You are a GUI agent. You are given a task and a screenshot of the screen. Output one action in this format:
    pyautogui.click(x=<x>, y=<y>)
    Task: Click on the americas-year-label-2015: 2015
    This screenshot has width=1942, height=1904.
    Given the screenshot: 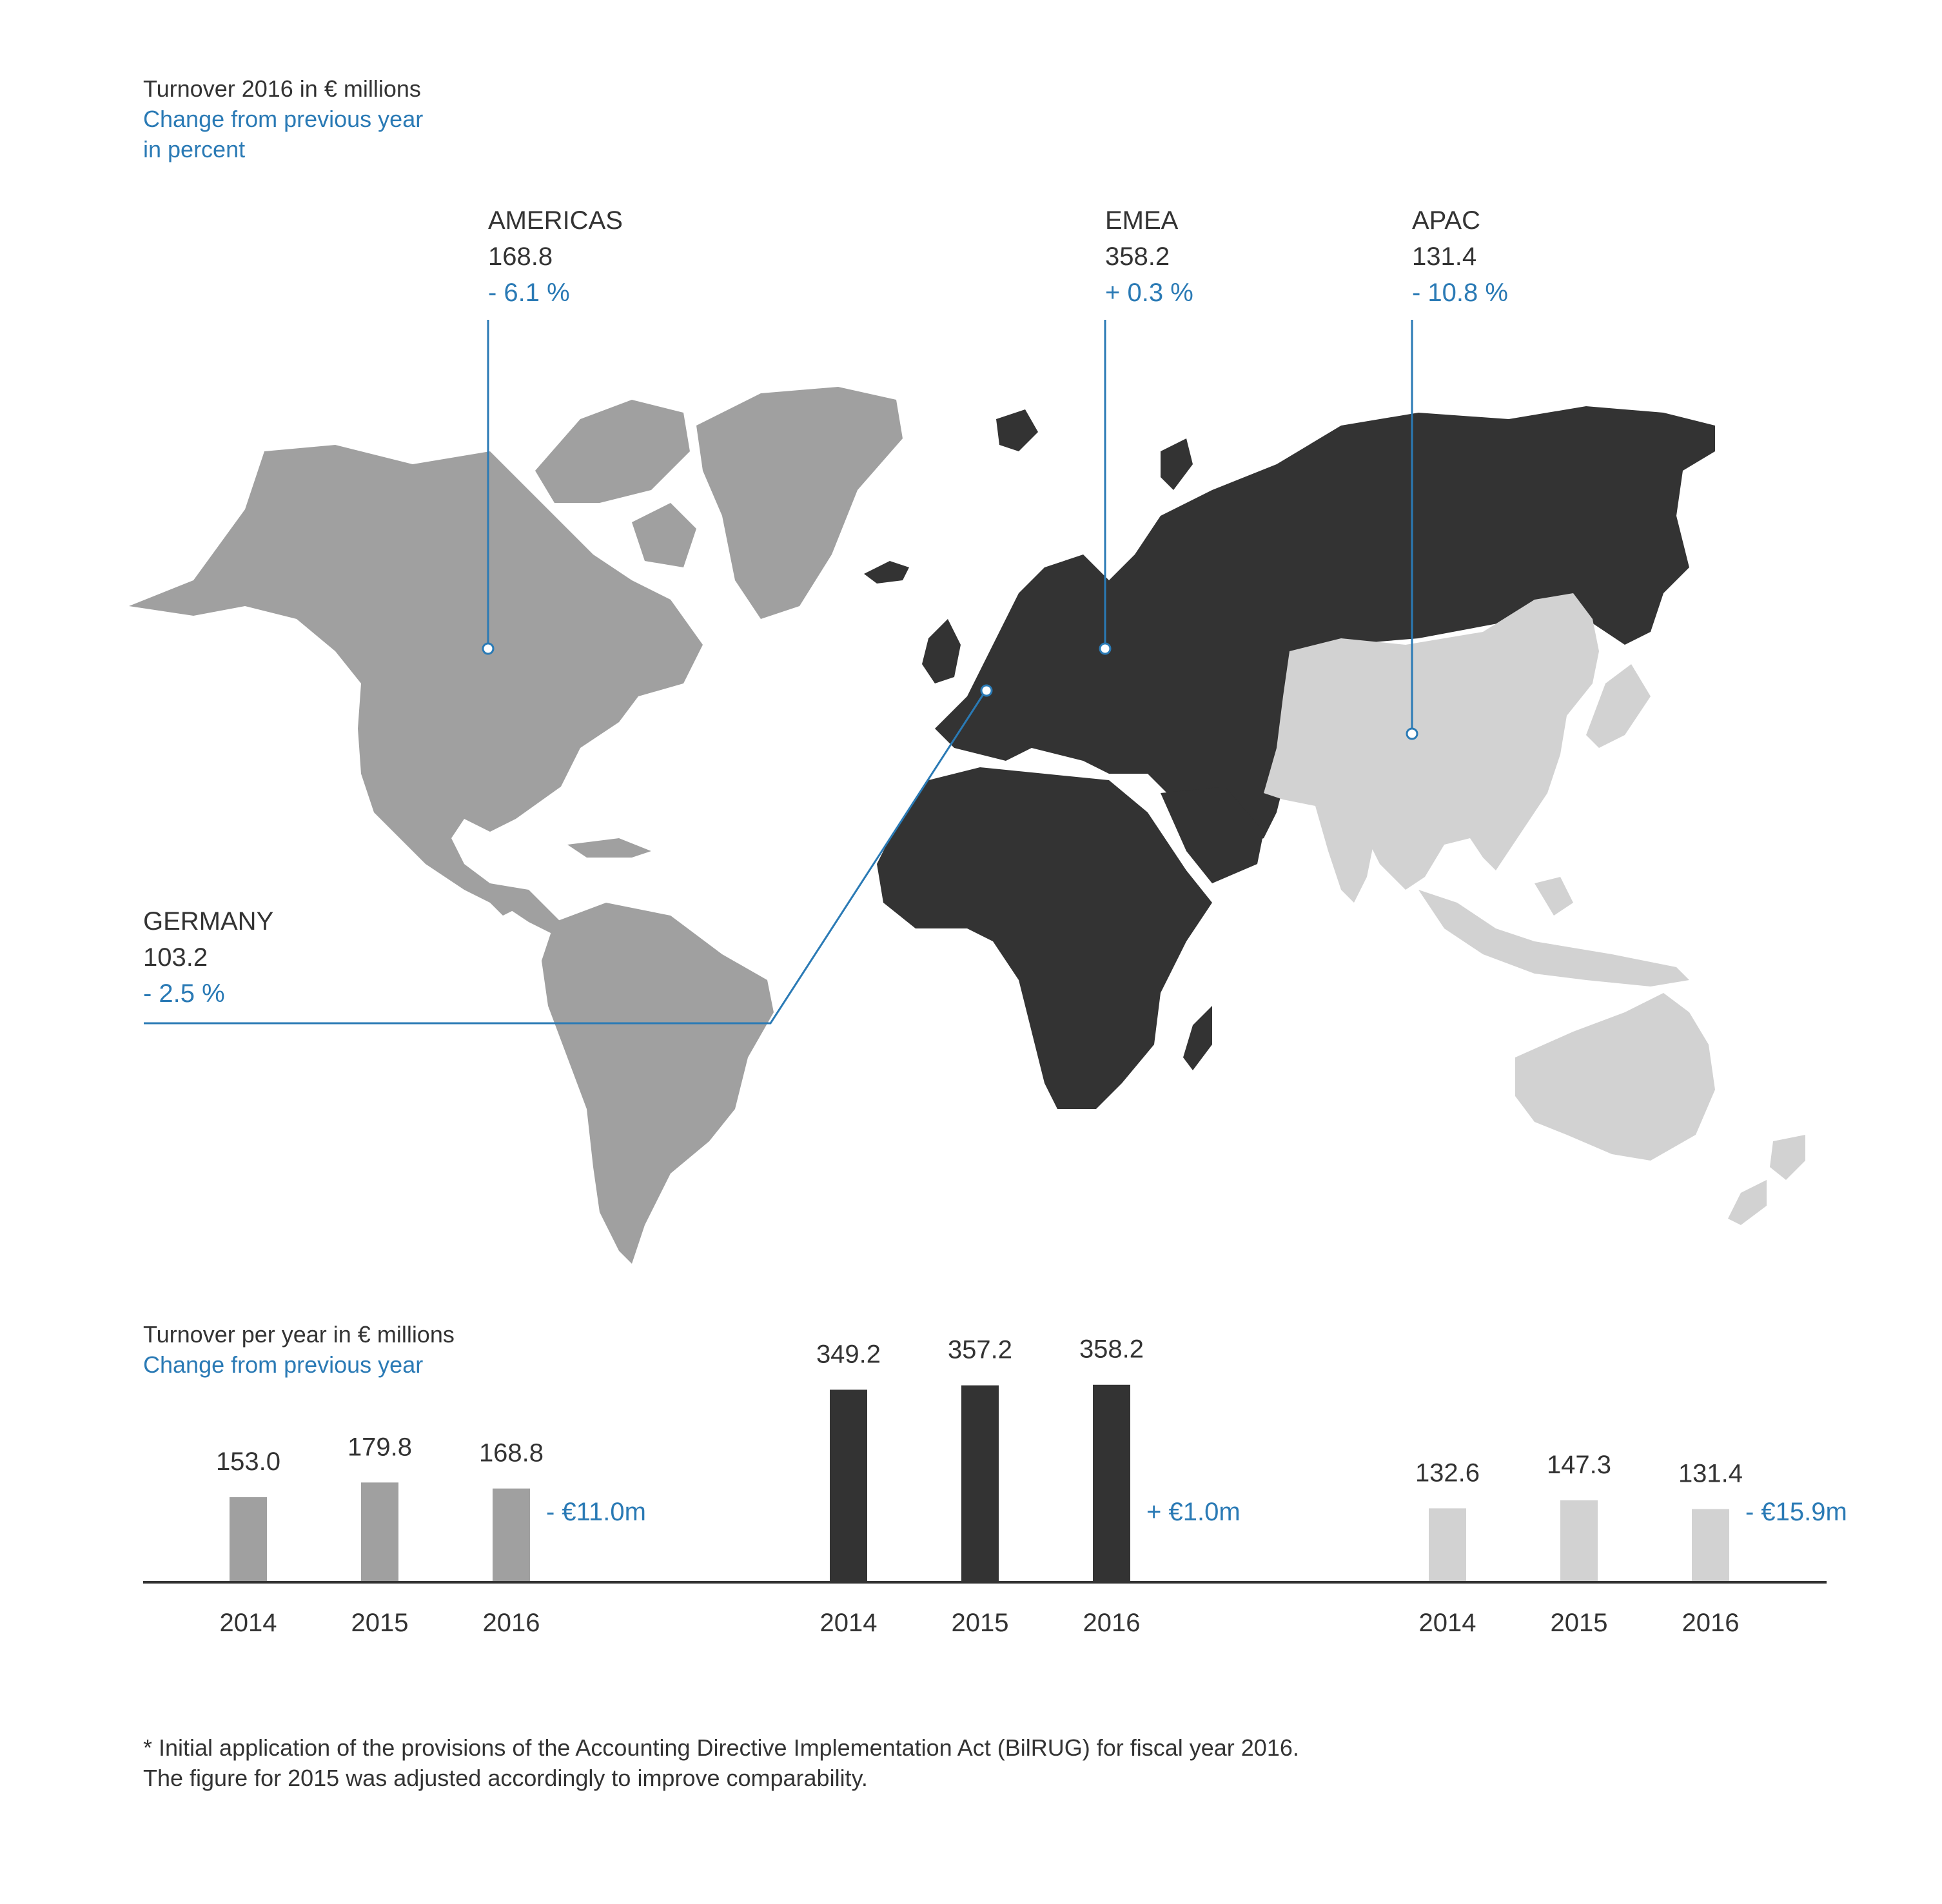 What is the action you would take?
    pyautogui.click(x=380, y=1623)
    